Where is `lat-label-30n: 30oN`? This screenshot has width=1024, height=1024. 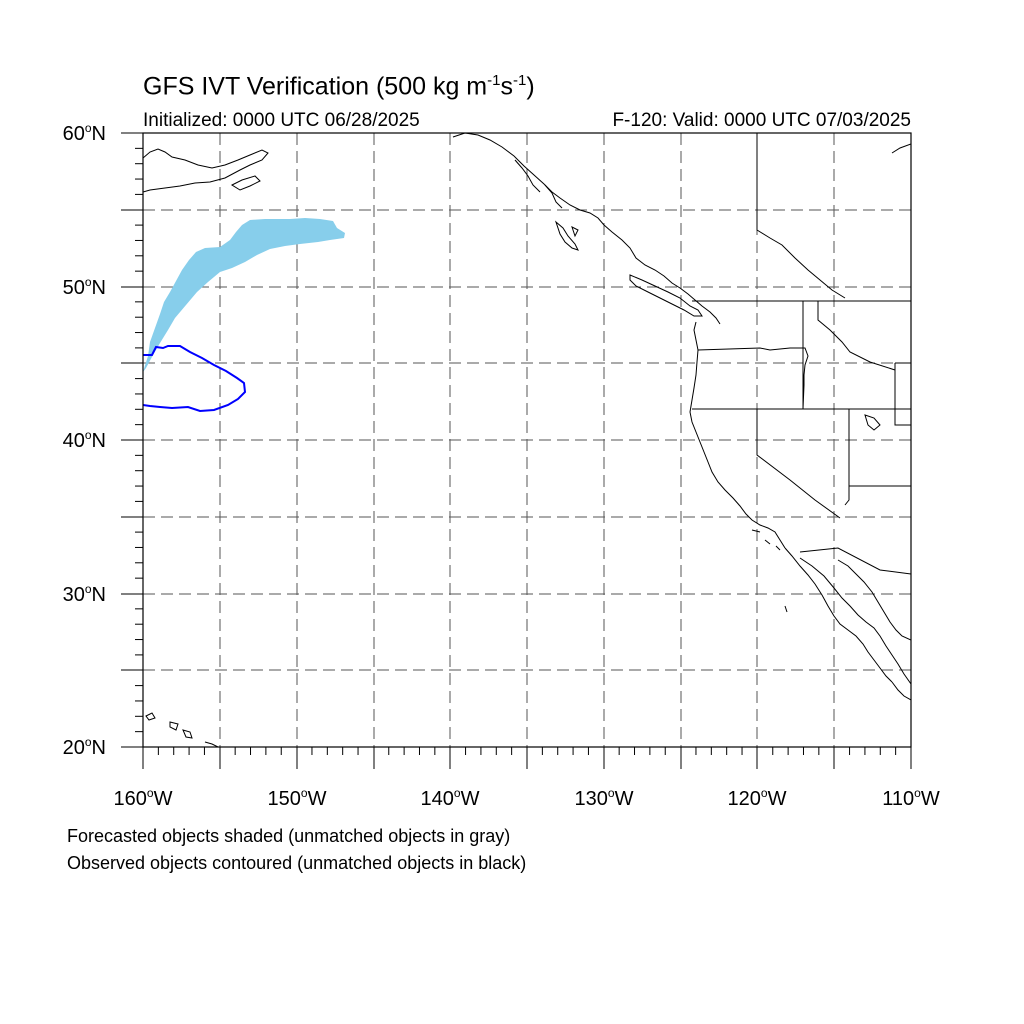
lat-label-30n: 30oN is located at coordinates (84, 594).